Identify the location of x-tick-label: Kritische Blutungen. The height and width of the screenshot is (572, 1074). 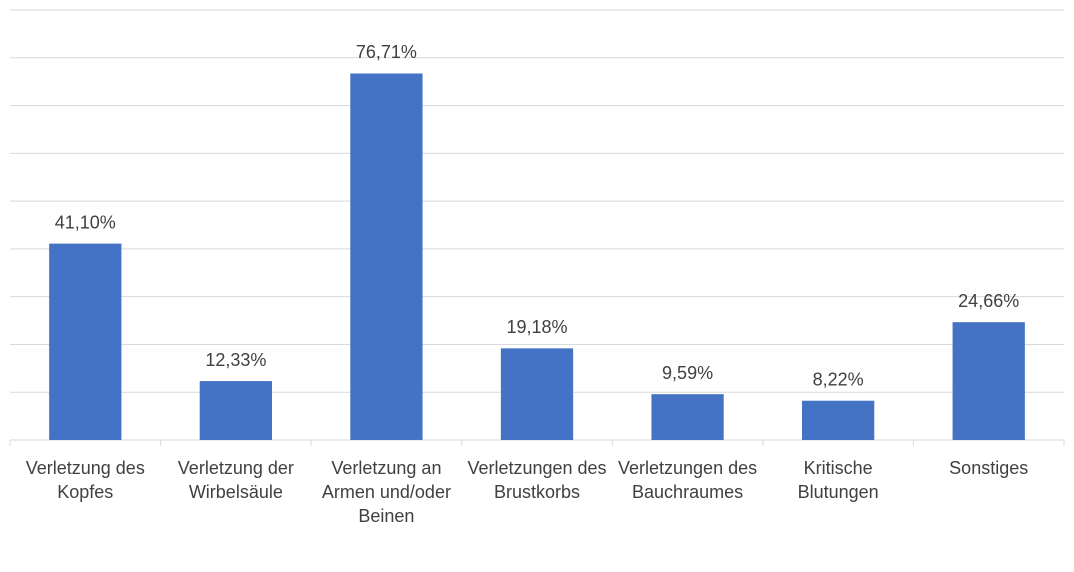
(838, 480).